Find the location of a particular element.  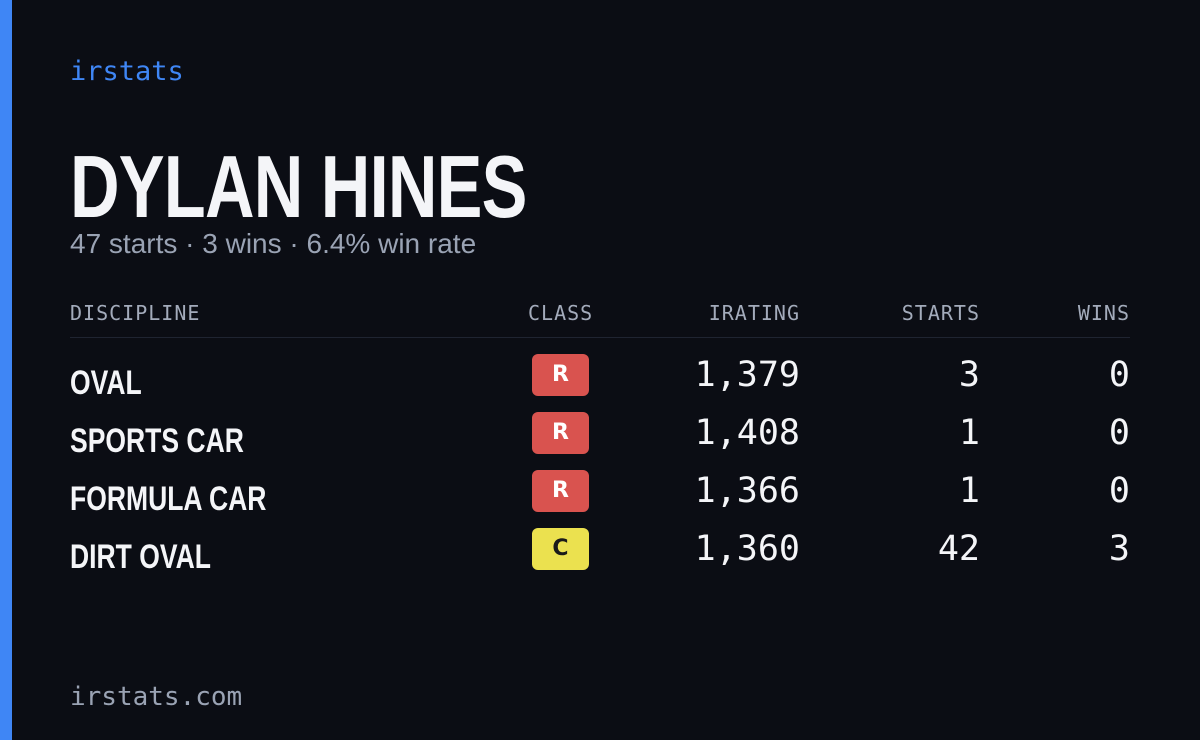

column-header: DISCIPLINE is located at coordinates (135, 313).